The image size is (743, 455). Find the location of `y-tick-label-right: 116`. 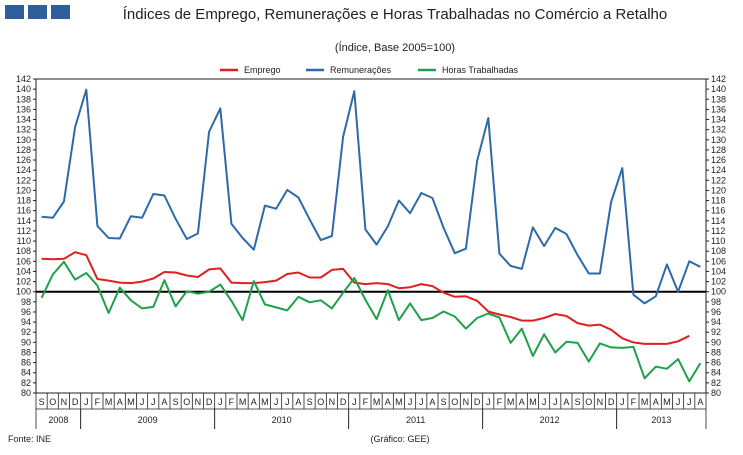

y-tick-label-right: 116 is located at coordinates (718, 211).